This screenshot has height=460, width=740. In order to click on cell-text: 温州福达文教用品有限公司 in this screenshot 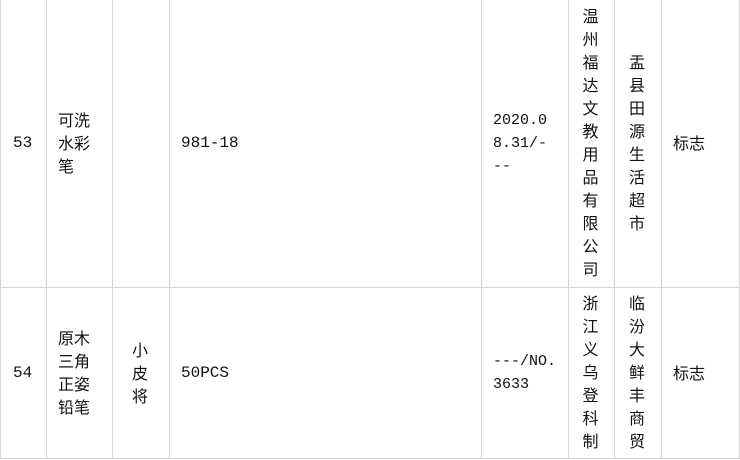, I will do `click(590, 143)`.